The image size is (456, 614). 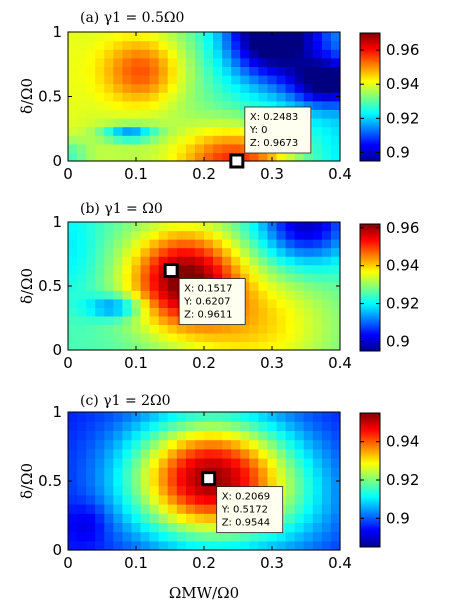 I want to click on panel-c-datatip: X: 0.2069 Y: 0.5172 Z: 0.9544, so click(x=242, y=502).